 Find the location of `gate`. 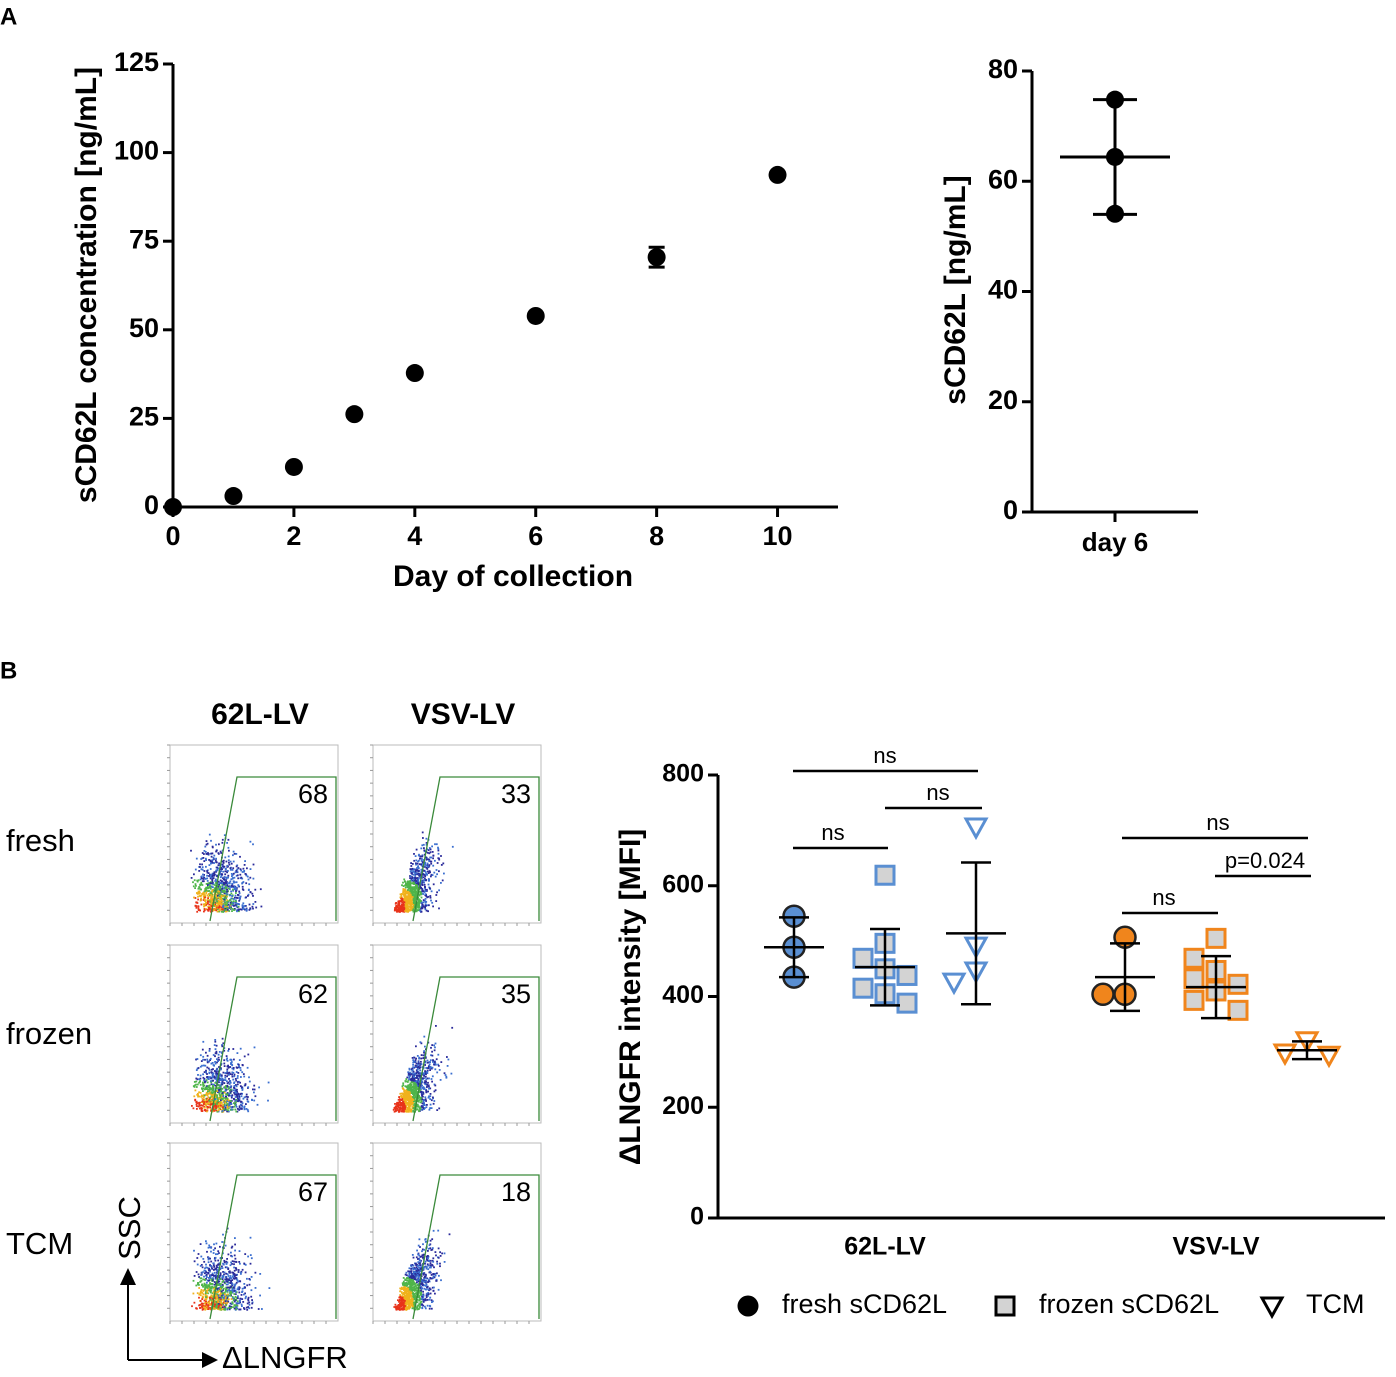

gate is located at coordinates (273, 849).